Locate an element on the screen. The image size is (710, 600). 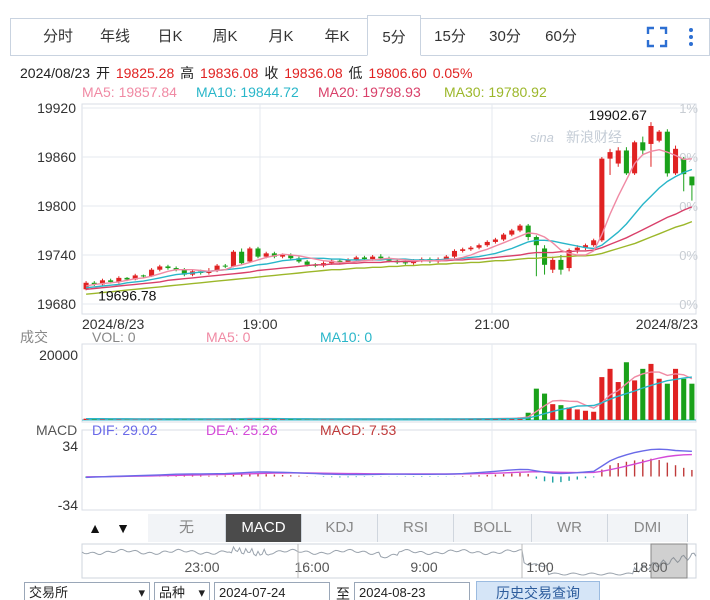
tab-nianxian: 年线 is located at coordinates (114, 36).